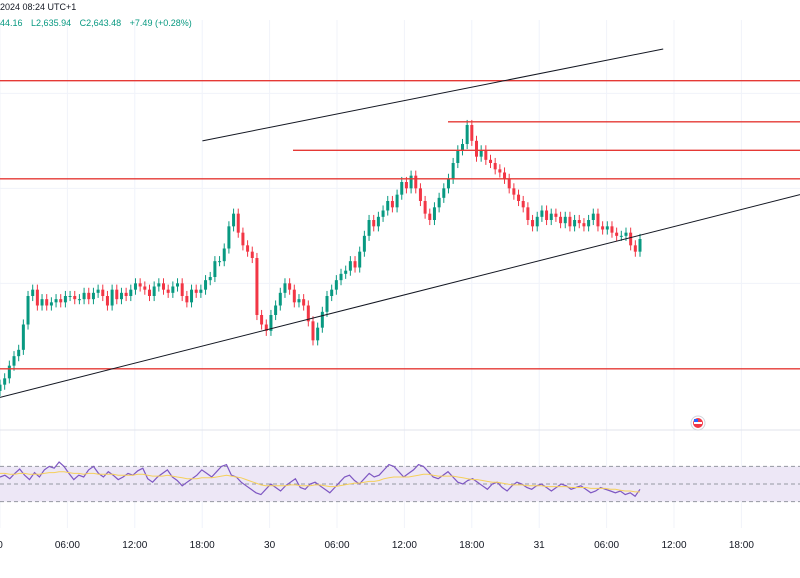  Describe the element at coordinates (540, 545) in the screenshot. I see `x-tick-label: 31` at that location.